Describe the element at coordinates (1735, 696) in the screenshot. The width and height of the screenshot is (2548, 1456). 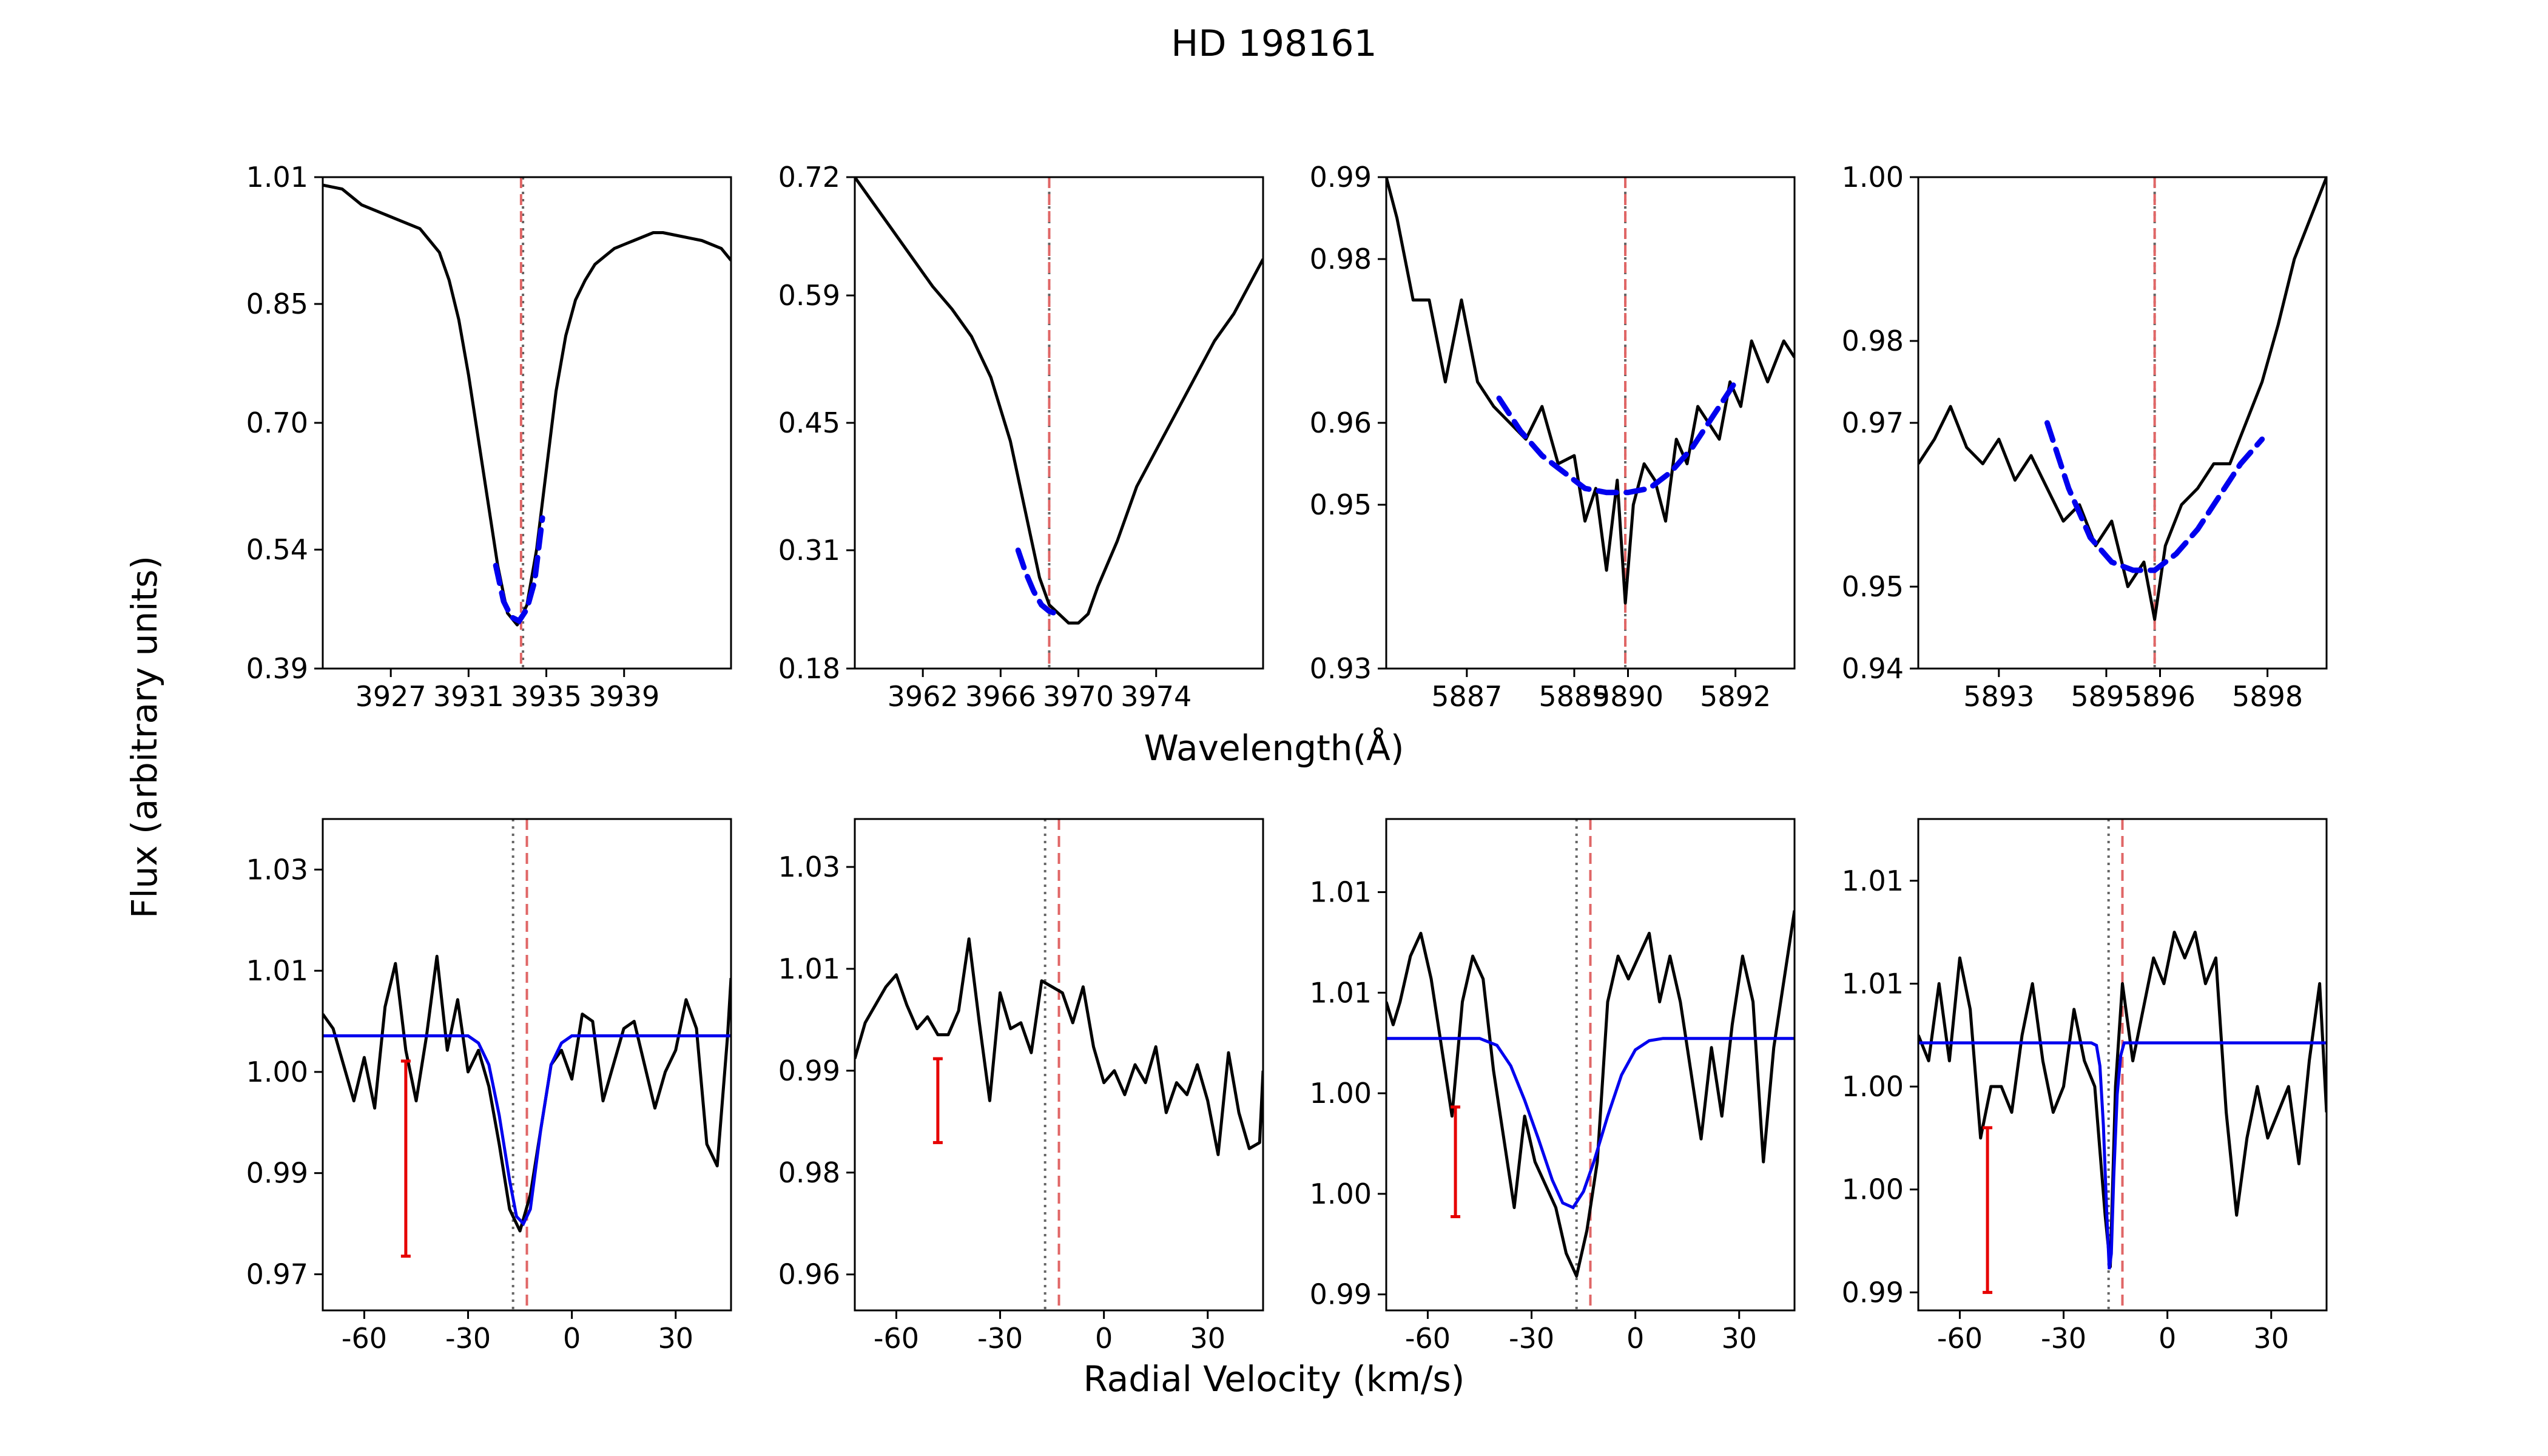
I see `x-tick-label: 5892` at that location.